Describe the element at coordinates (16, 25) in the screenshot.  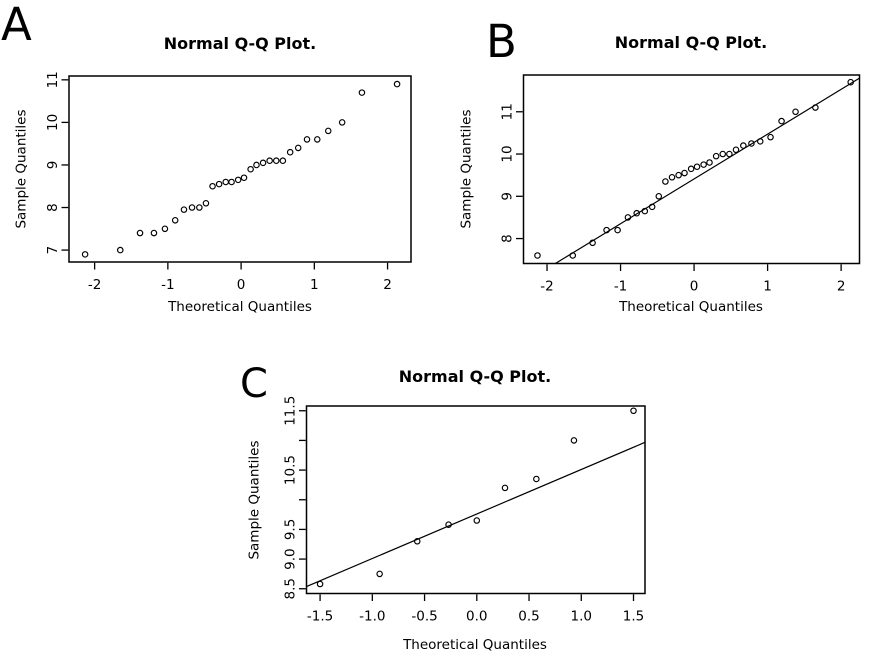
I see `panel-a-letter: A` at that location.